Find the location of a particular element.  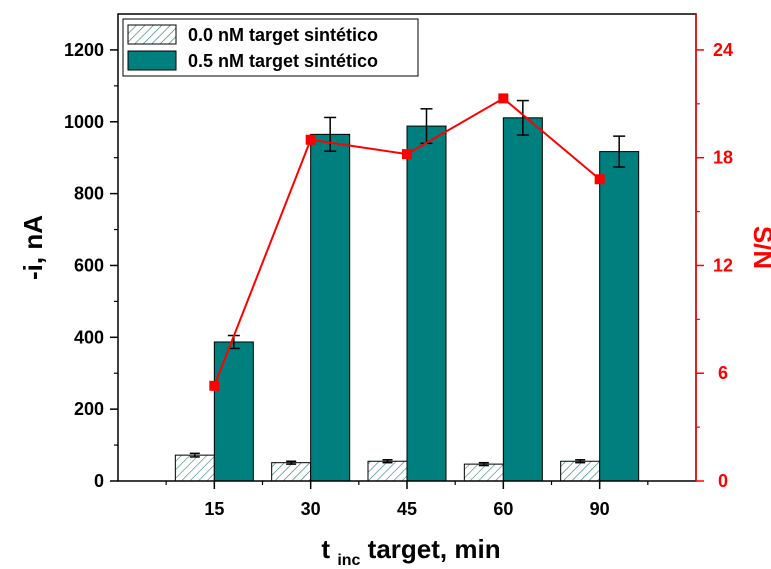

y2-tick-label-12: 12 is located at coordinates (723, 265).